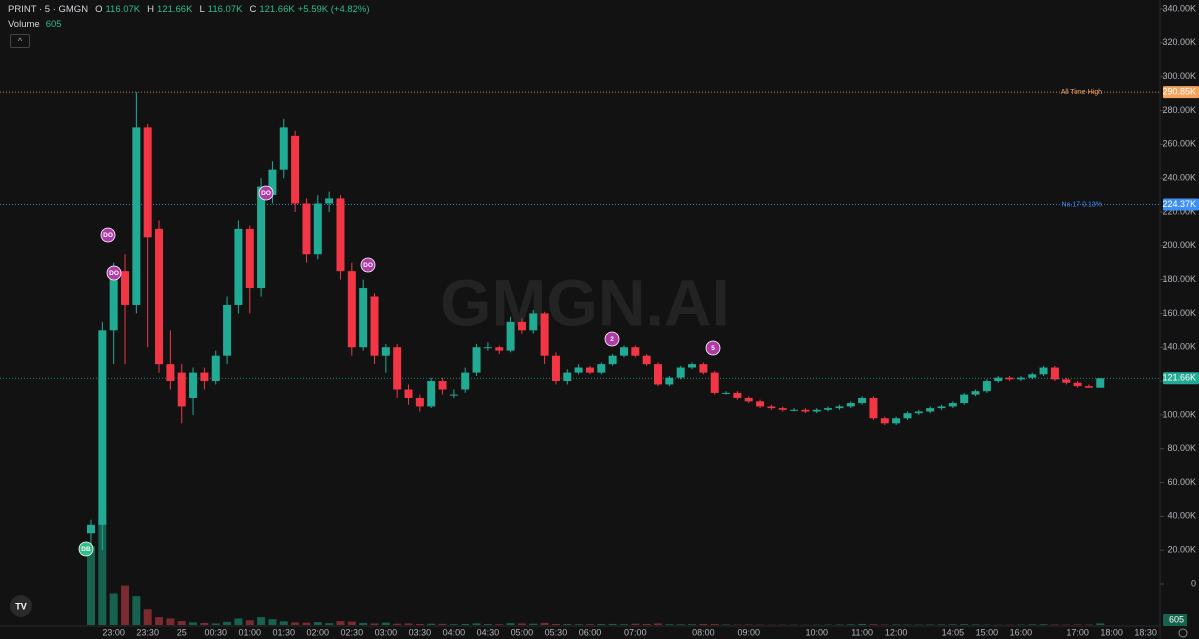 This screenshot has height=639, width=1199. I want to click on svg-text: TV, so click(21, 606).